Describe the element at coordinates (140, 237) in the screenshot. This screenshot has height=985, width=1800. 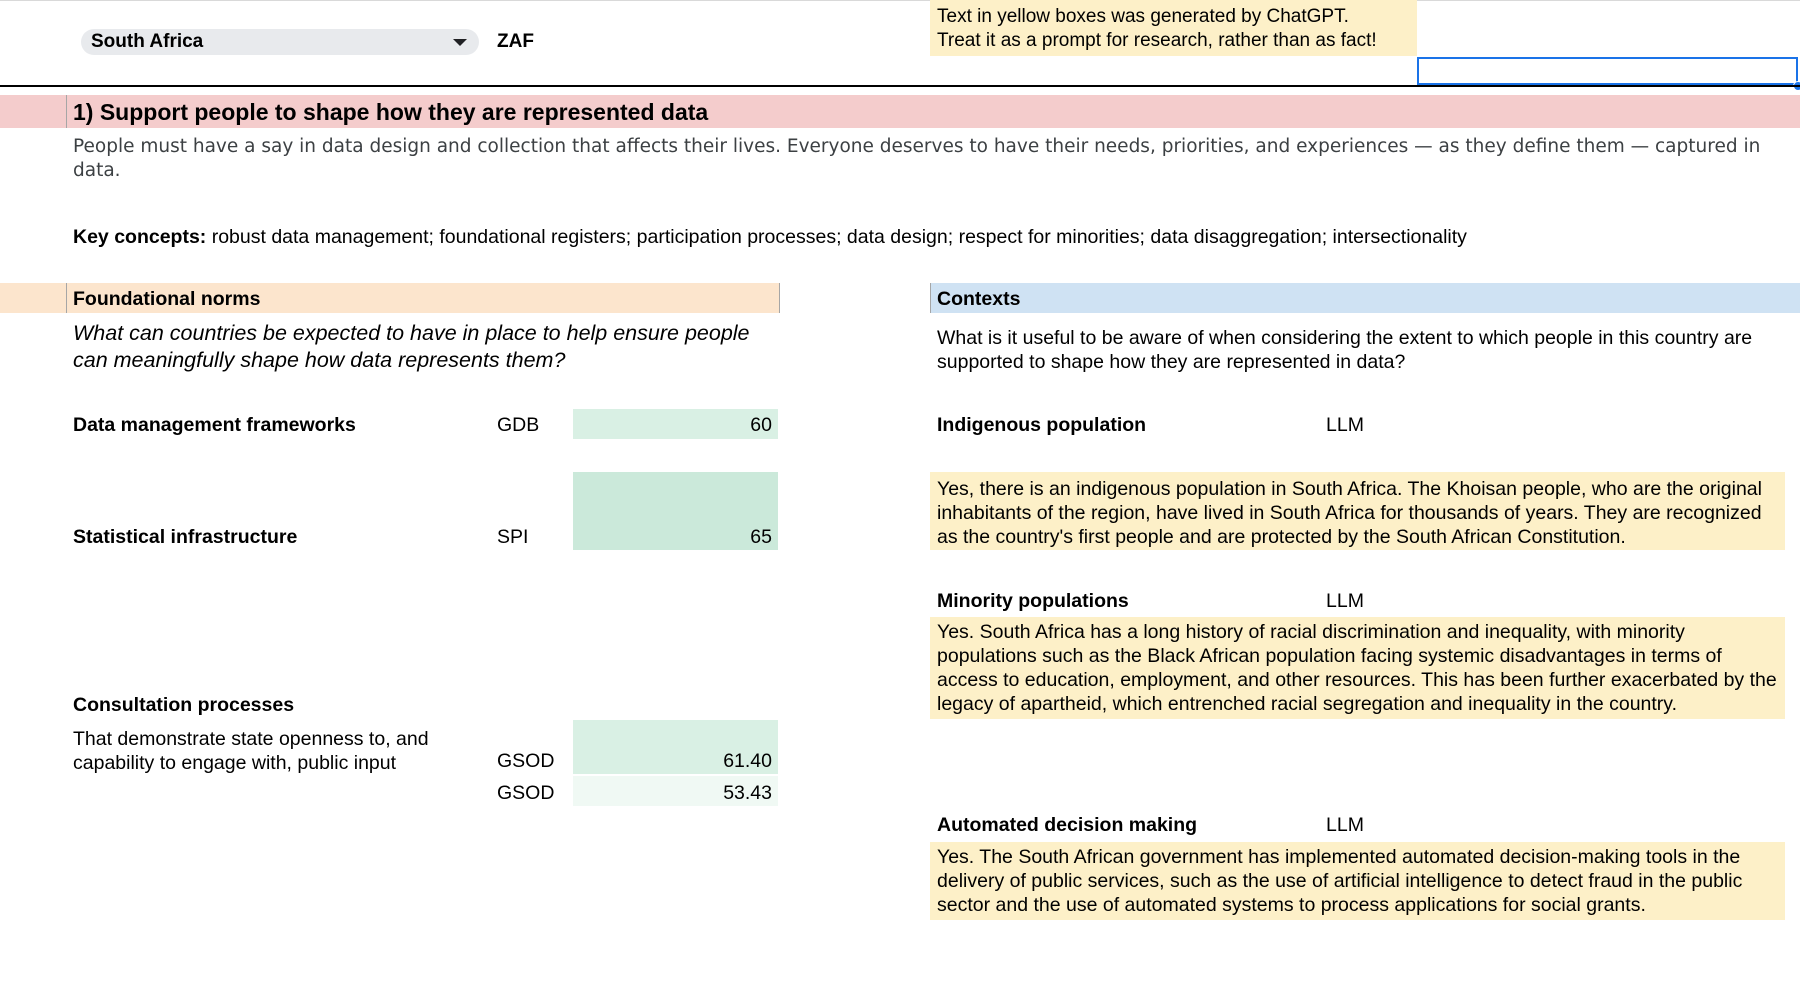
I see `key-concepts-label: Key concepts:` at that location.